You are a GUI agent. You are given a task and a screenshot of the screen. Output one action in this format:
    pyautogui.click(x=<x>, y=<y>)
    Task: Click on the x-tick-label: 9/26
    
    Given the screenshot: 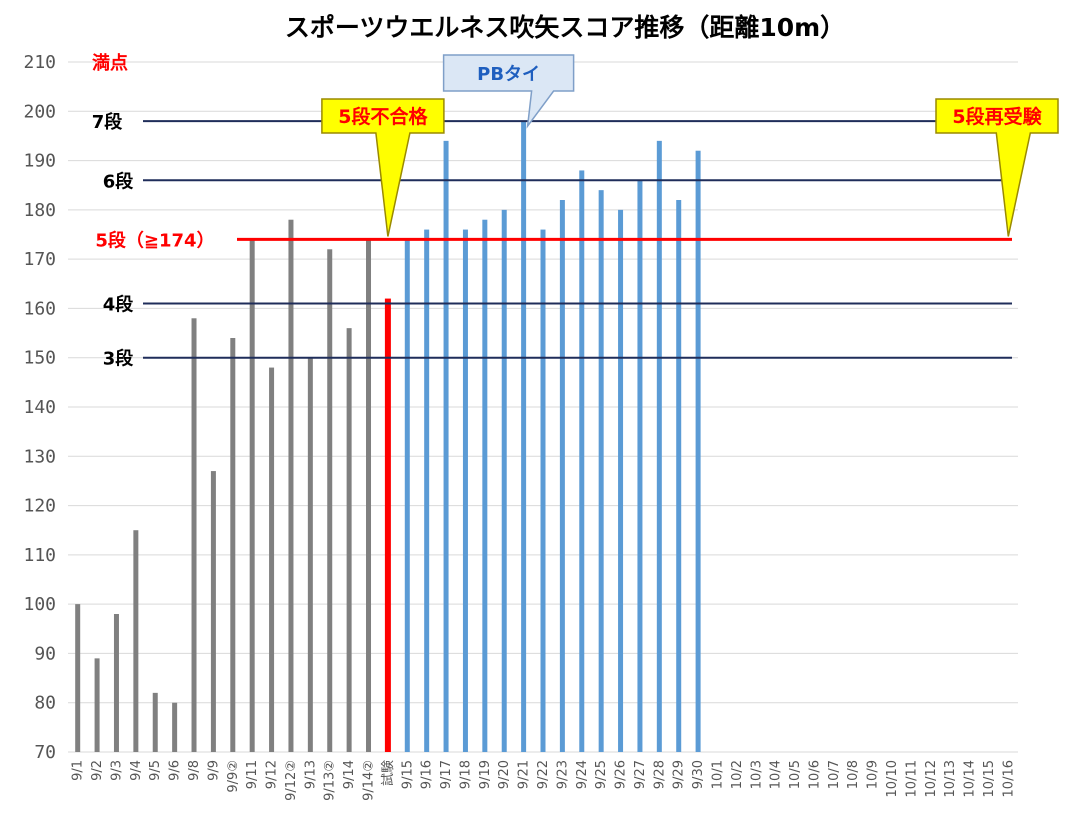 What is the action you would take?
    pyautogui.click(x=621, y=774)
    